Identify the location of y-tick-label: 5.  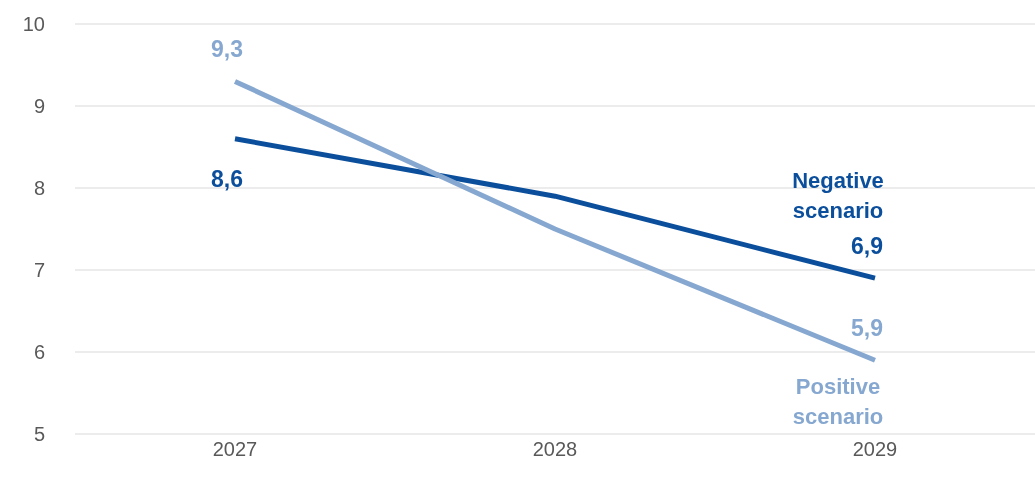
(39, 434).